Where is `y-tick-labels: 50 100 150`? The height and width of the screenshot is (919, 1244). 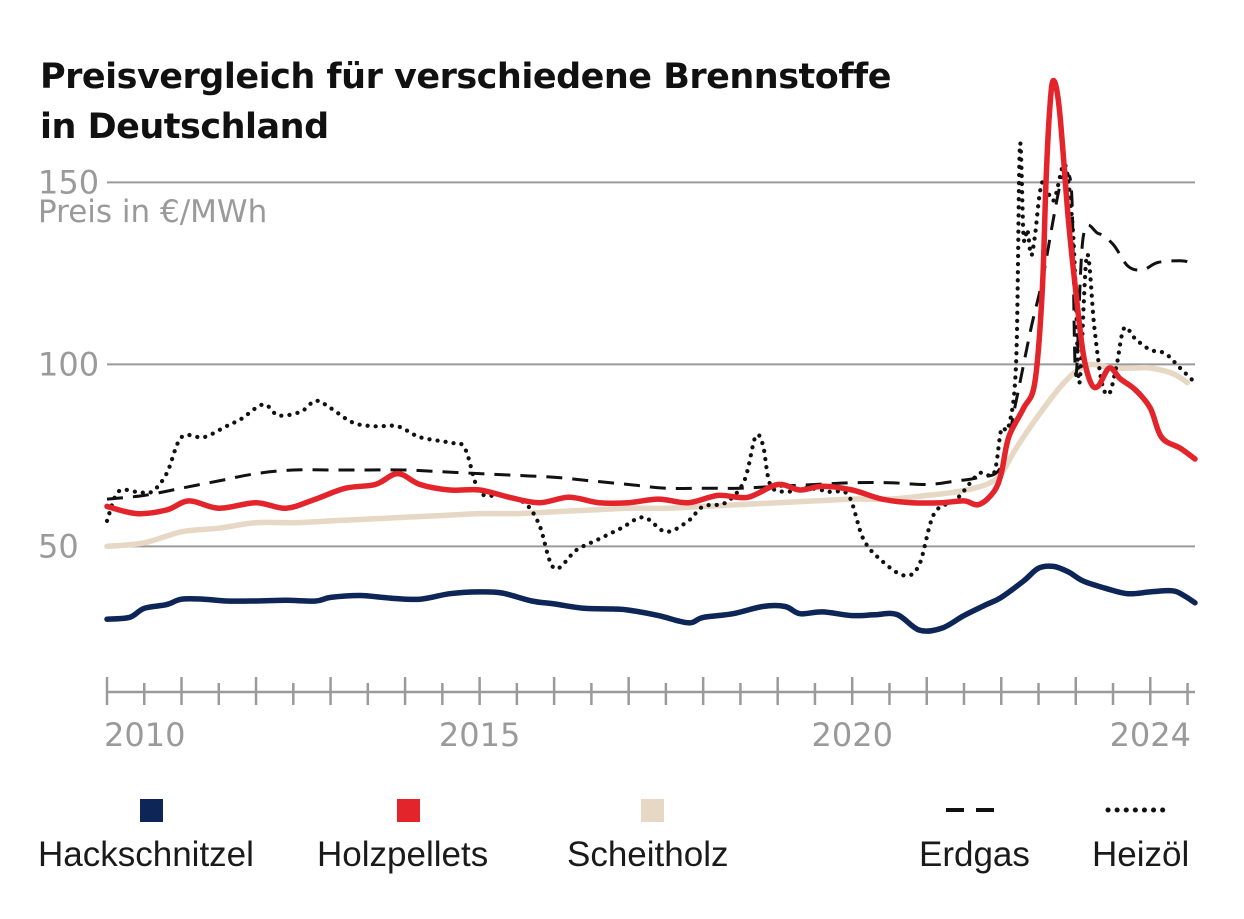
y-tick-labels: 50 100 150 is located at coordinates (68, 364).